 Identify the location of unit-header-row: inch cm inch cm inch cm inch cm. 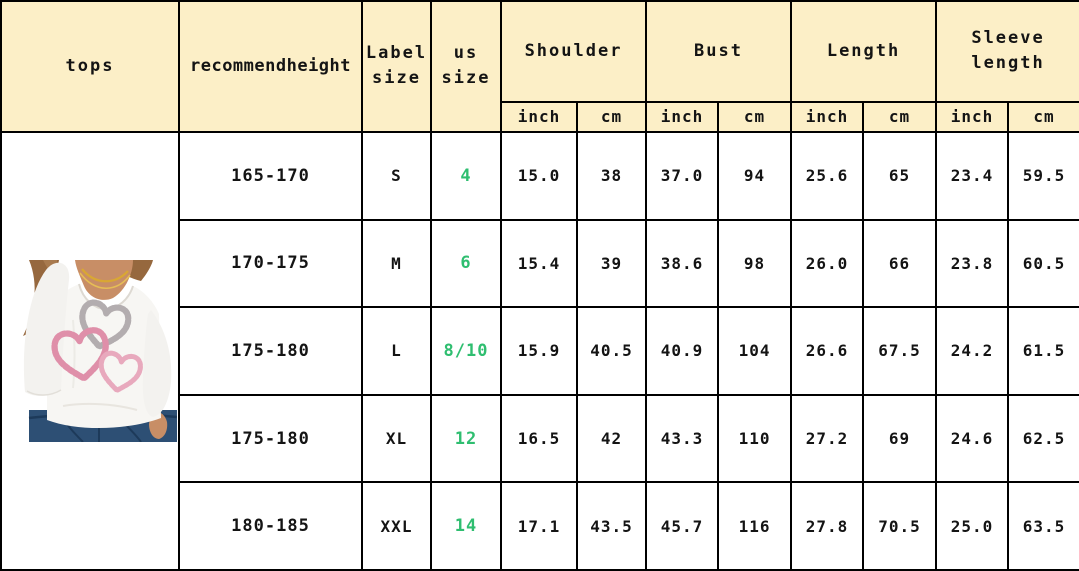
(540, 116).